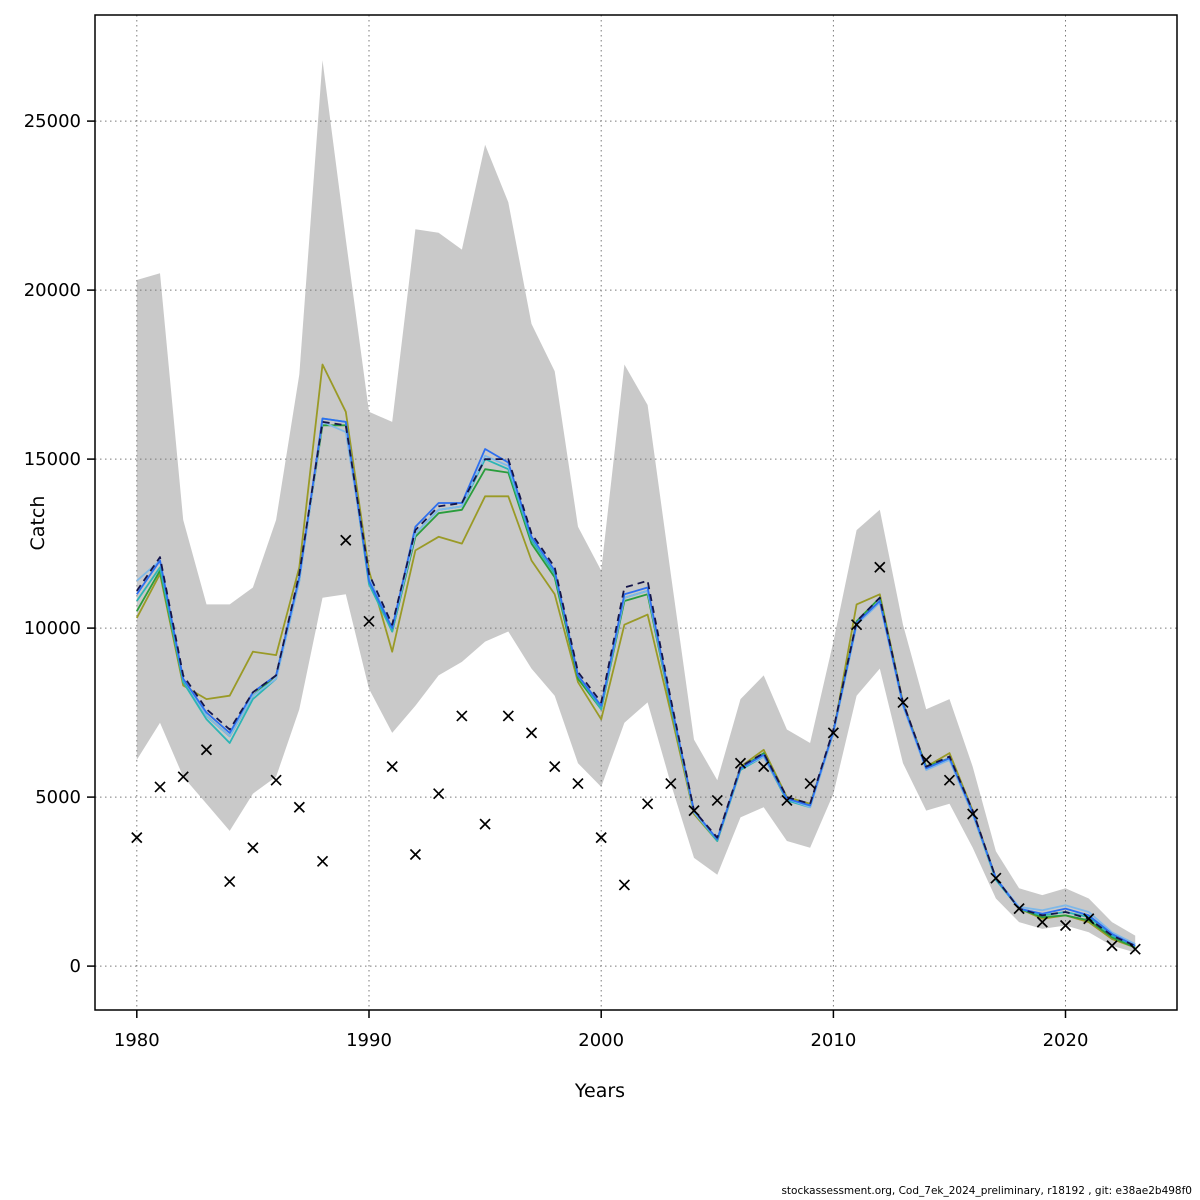 This screenshot has width=1200, height=1200. What do you see at coordinates (52, 628) in the screenshot?
I see `y-tick-label: 10000` at bounding box center [52, 628].